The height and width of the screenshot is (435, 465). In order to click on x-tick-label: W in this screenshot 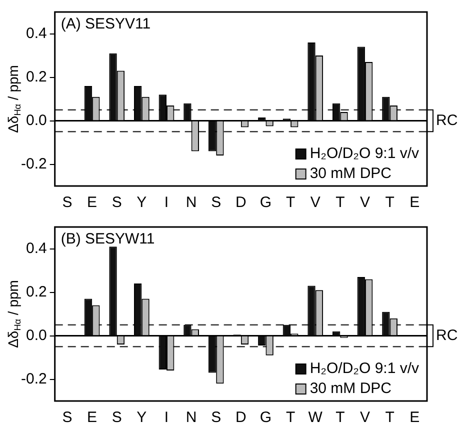, I will do `click(316, 417)`.